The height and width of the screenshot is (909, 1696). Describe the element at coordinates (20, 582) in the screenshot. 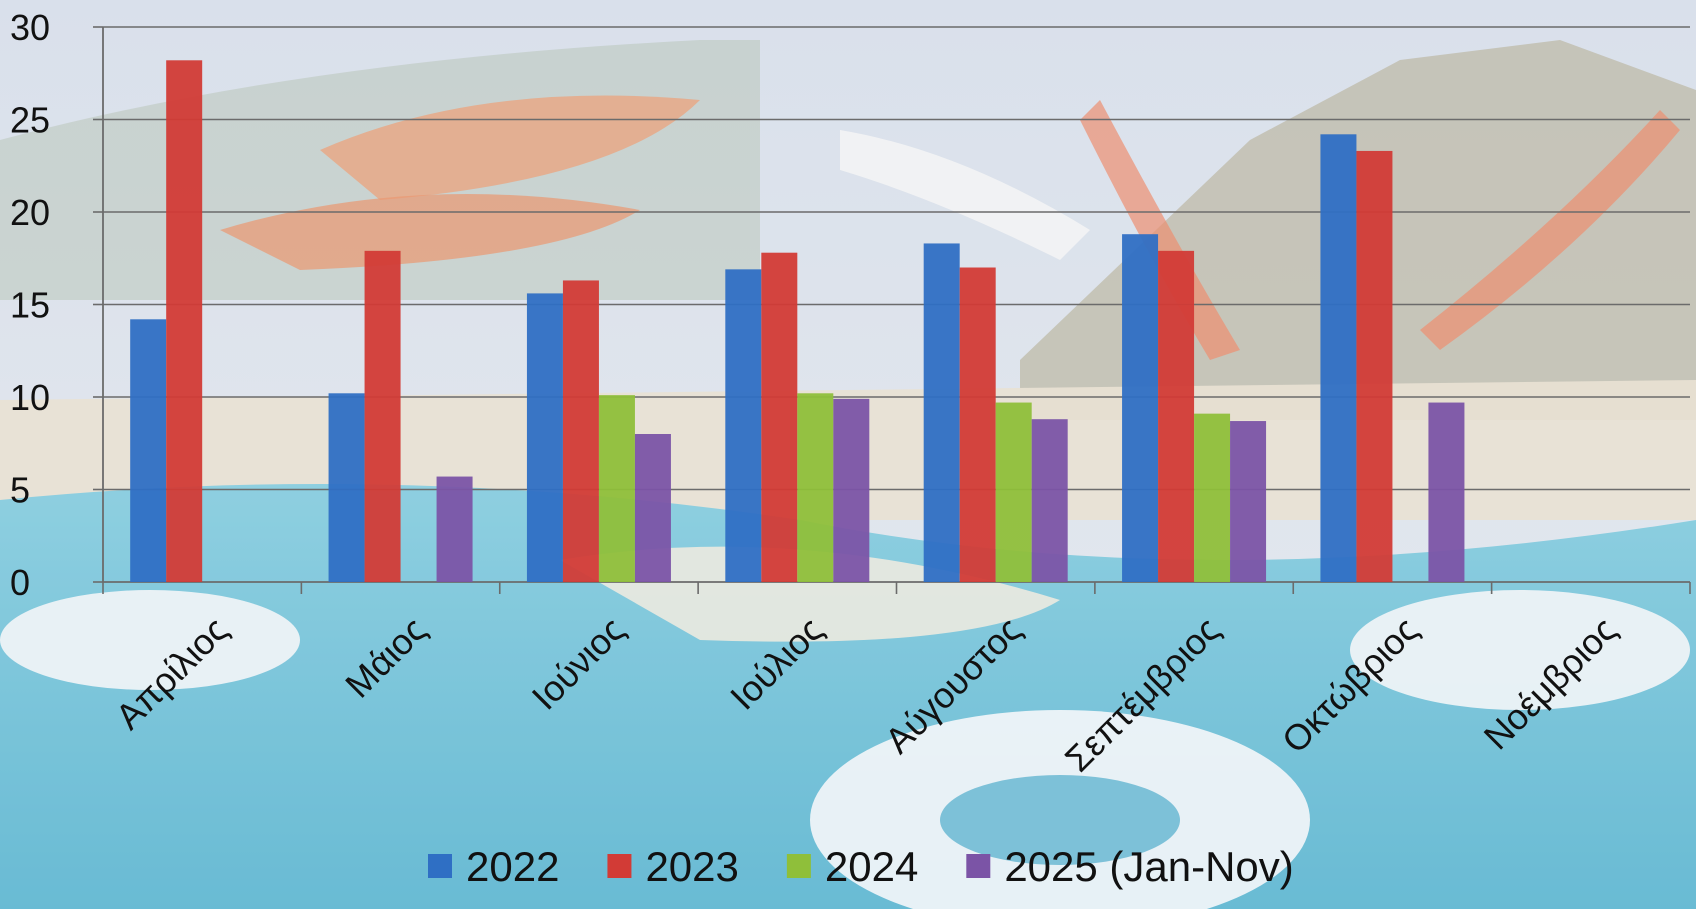

I see `y-tick-label: 0` at that location.